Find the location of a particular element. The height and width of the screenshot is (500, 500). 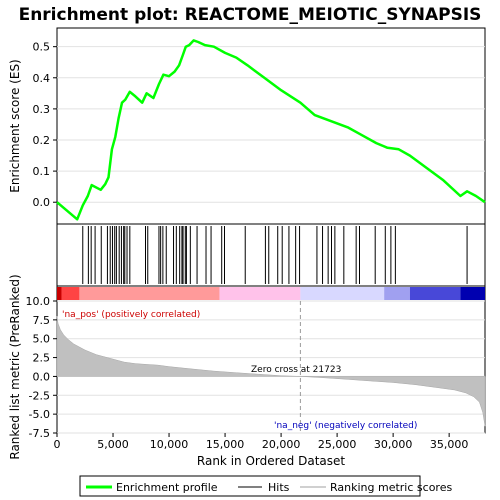

x-tick-label: 30,000 is located at coordinates (393, 444).